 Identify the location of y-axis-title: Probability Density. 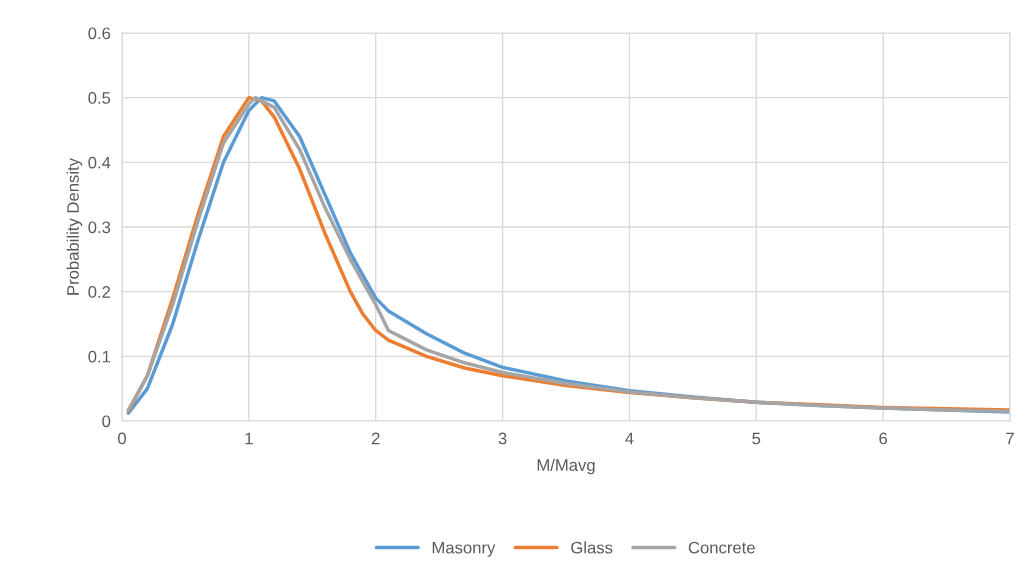
(74, 226).